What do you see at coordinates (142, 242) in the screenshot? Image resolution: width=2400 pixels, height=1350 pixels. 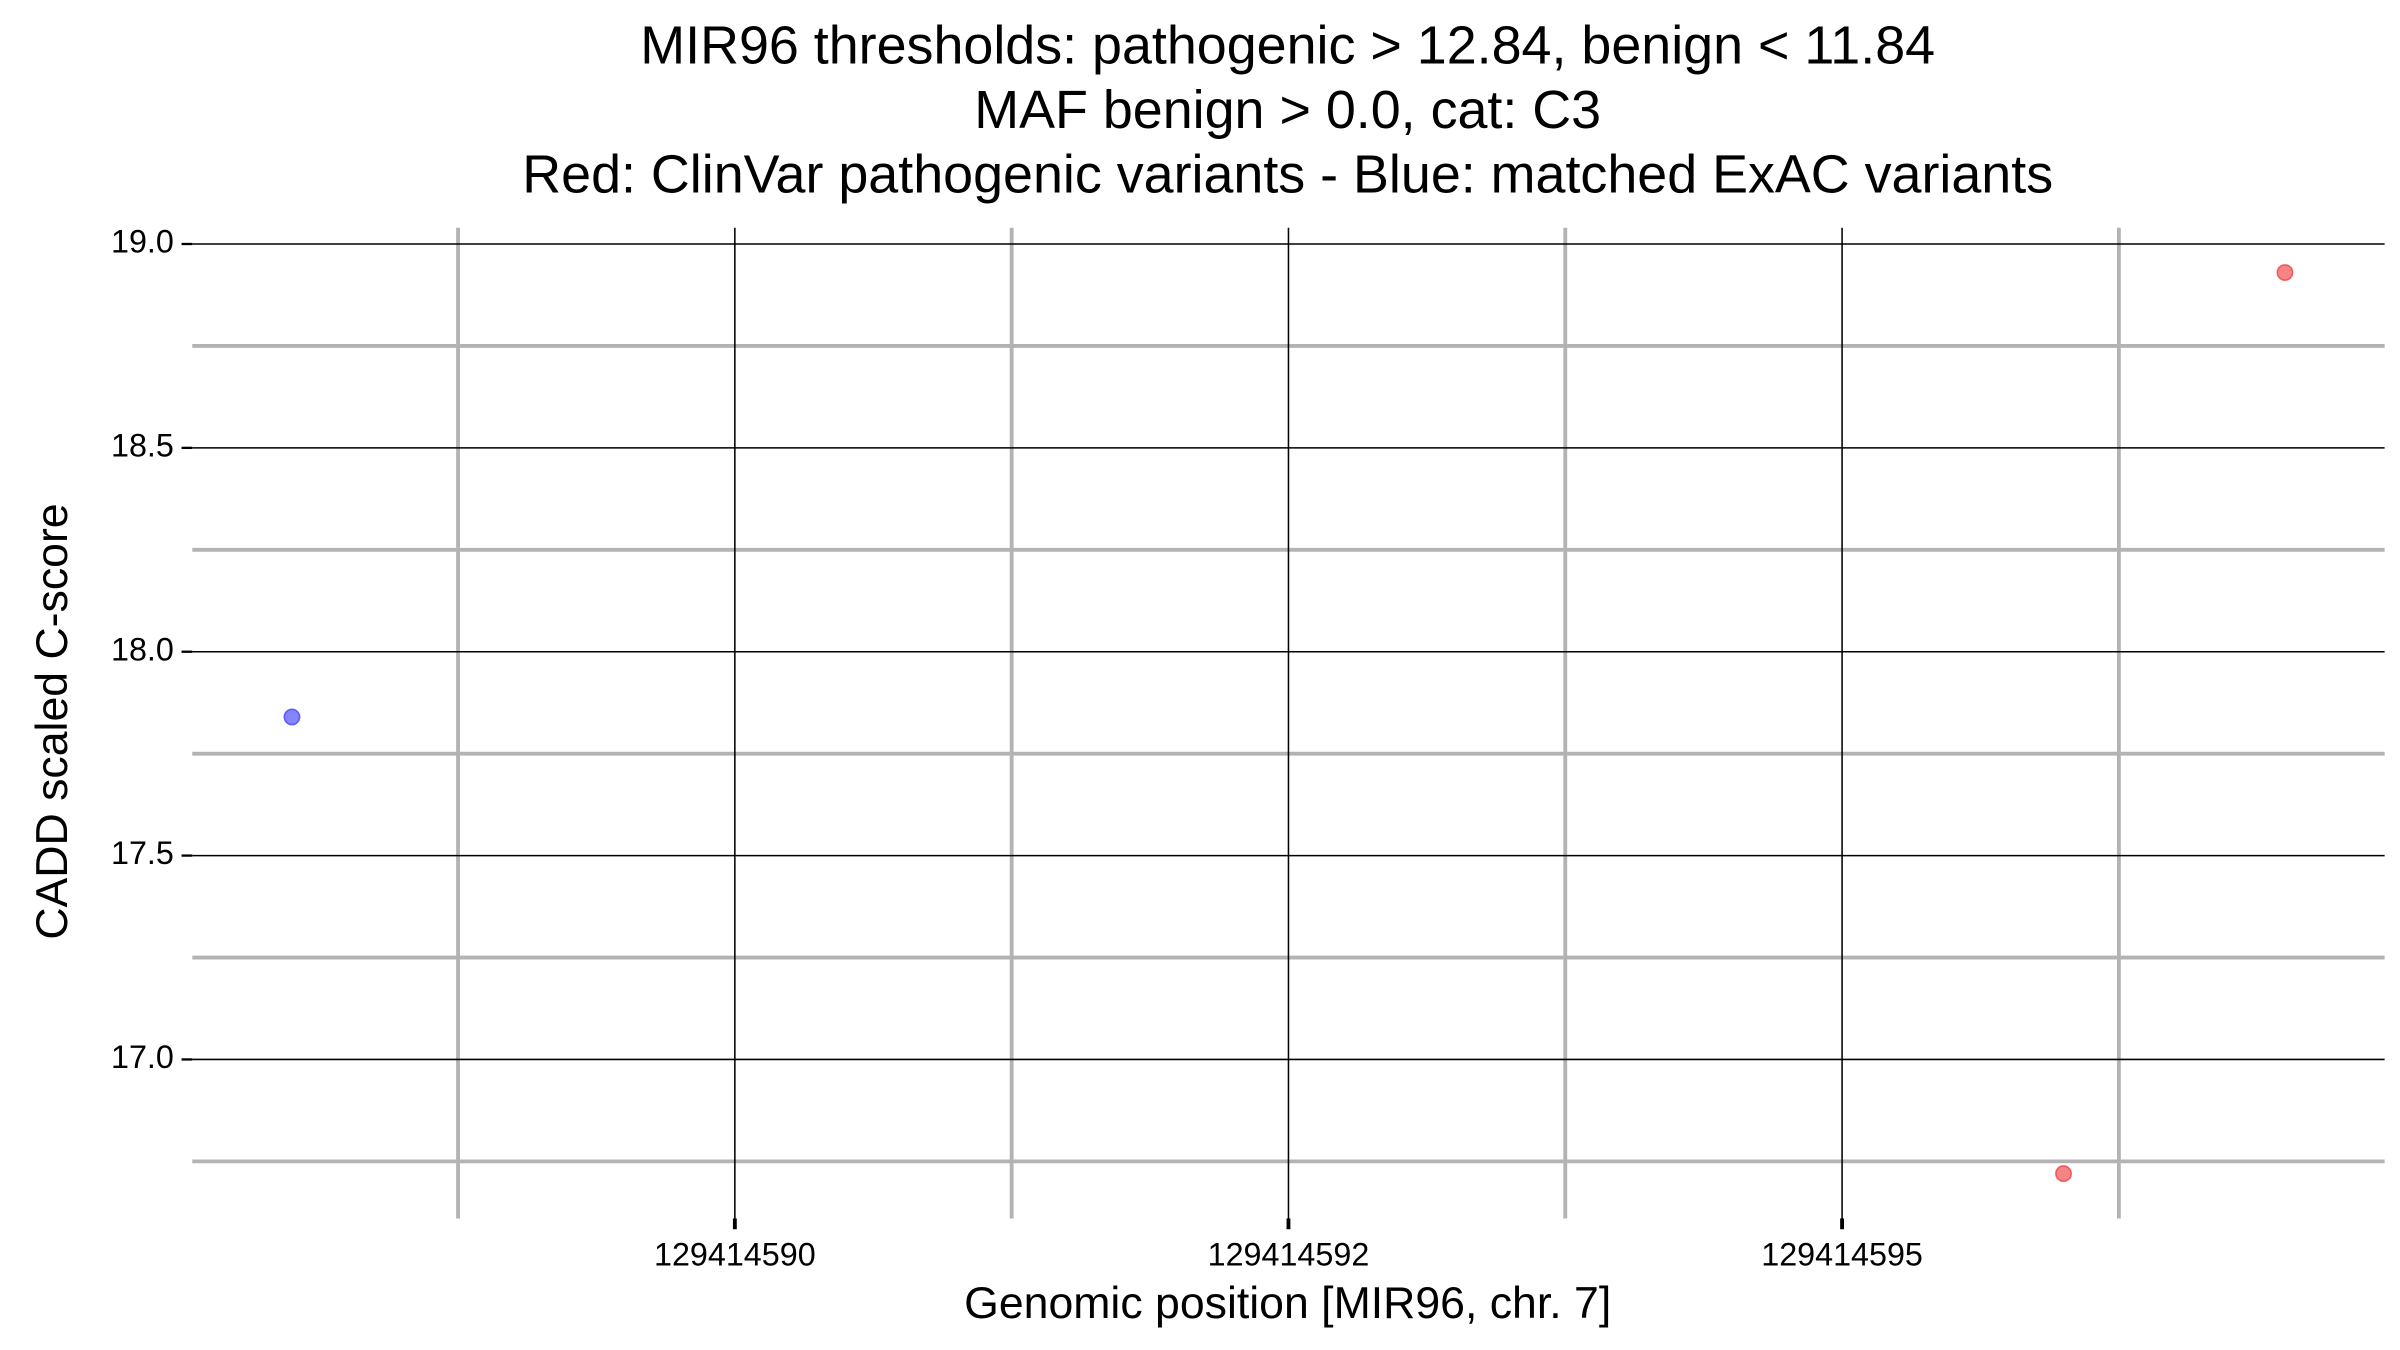 I see `y-tick-label: 19.0` at bounding box center [142, 242].